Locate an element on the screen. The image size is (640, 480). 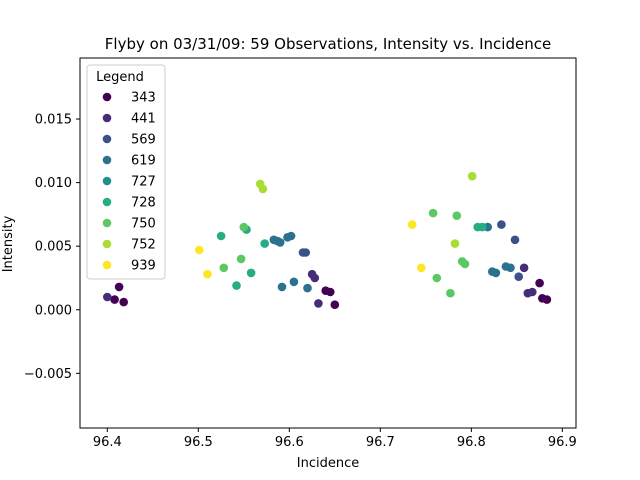
y-tick-label: 0.010 is located at coordinates (53, 183).